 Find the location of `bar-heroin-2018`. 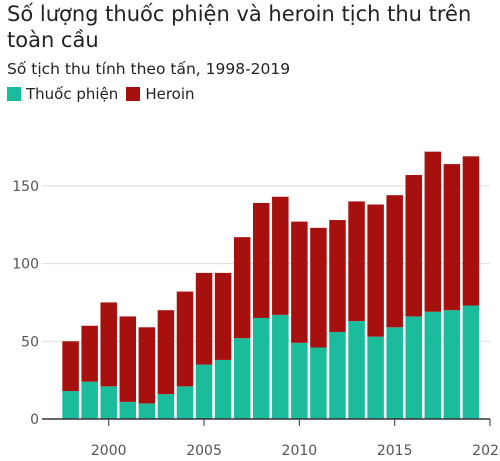

bar-heroin-2018 is located at coordinates (452, 237).